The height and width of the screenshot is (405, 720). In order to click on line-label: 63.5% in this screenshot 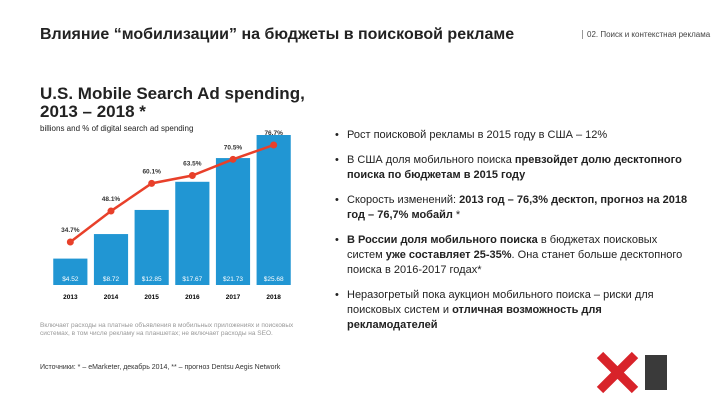, I will do `click(192, 163)`.